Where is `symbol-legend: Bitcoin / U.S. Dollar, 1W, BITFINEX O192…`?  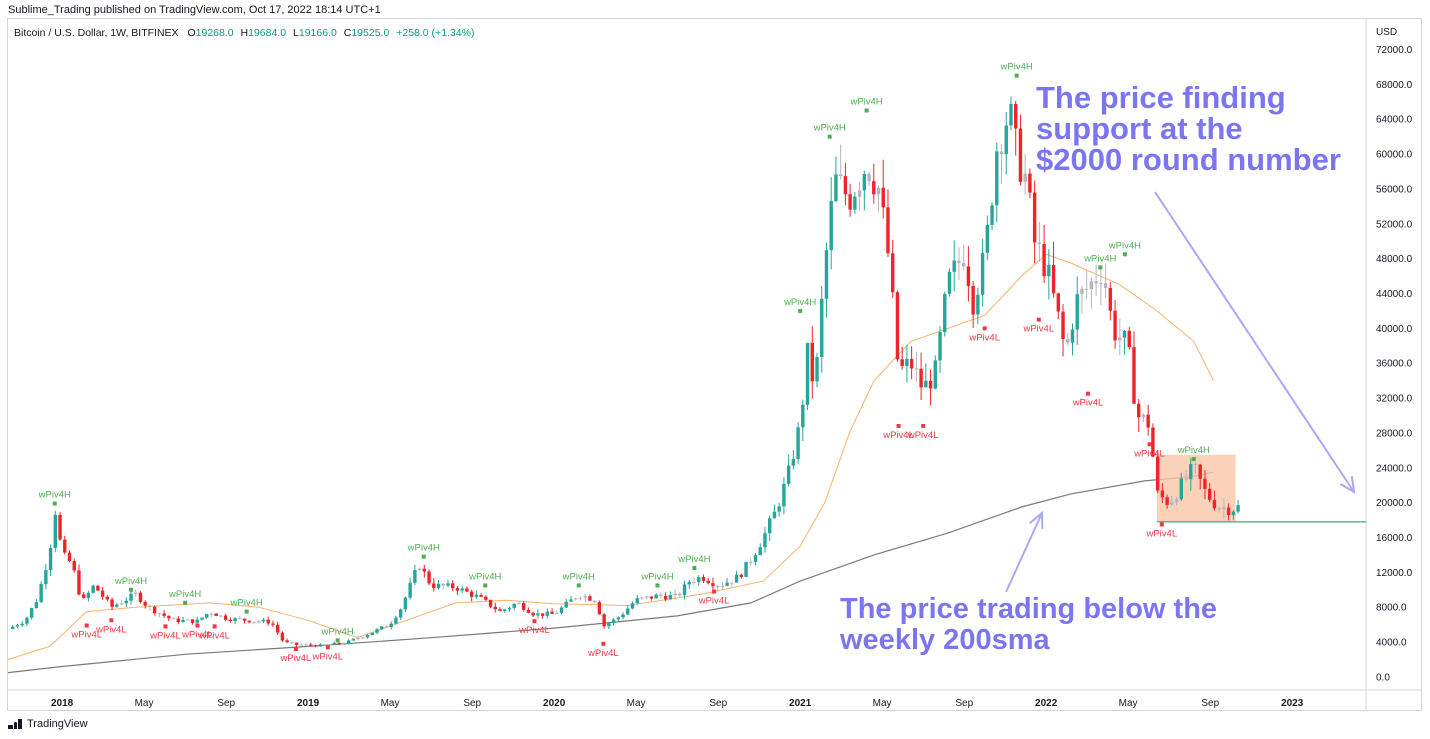
symbol-legend: Bitcoin / U.S. Dollar, 1W, BITFINEX O192… is located at coordinates (244, 33).